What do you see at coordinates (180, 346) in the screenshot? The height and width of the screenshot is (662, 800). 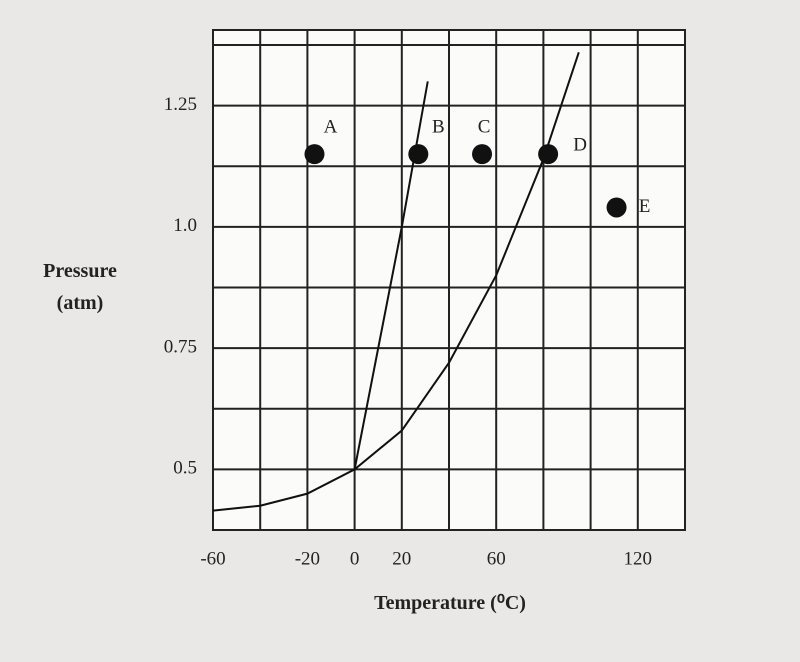 I see `y-tick-label: 0.75` at bounding box center [180, 346].